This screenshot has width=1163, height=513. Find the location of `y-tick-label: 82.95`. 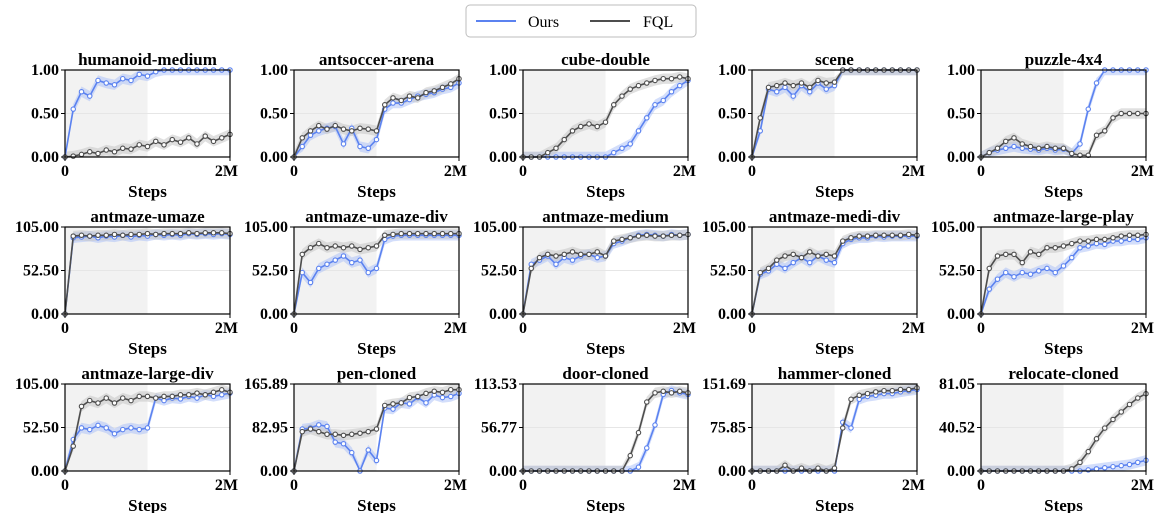

y-tick-label: 82.95 is located at coordinates (270, 428).